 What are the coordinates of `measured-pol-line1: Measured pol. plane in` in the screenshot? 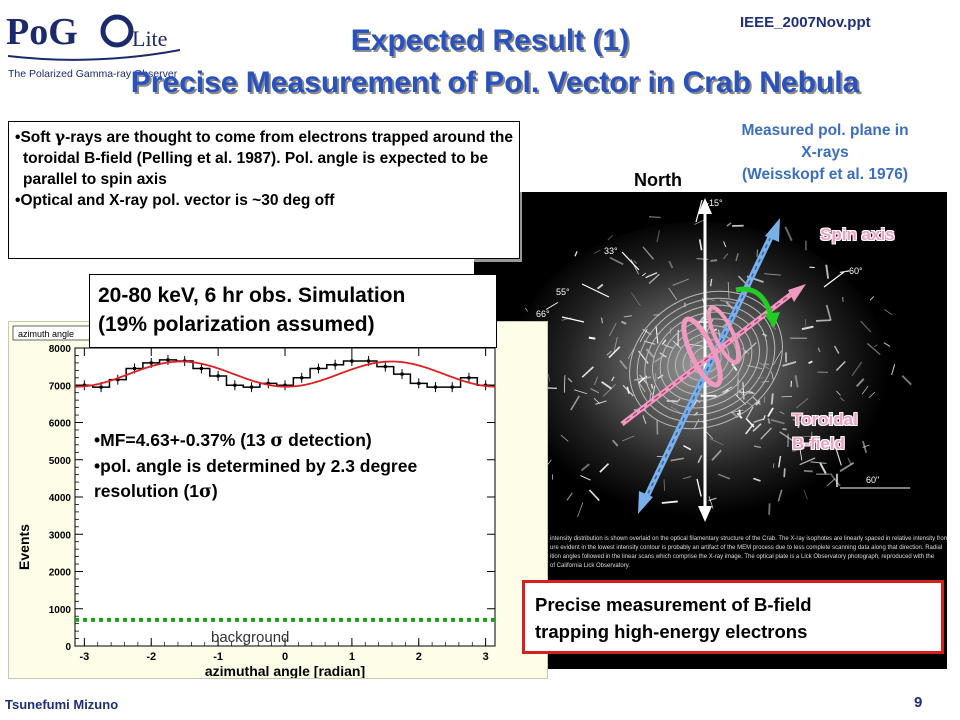 It's located at (825, 130).